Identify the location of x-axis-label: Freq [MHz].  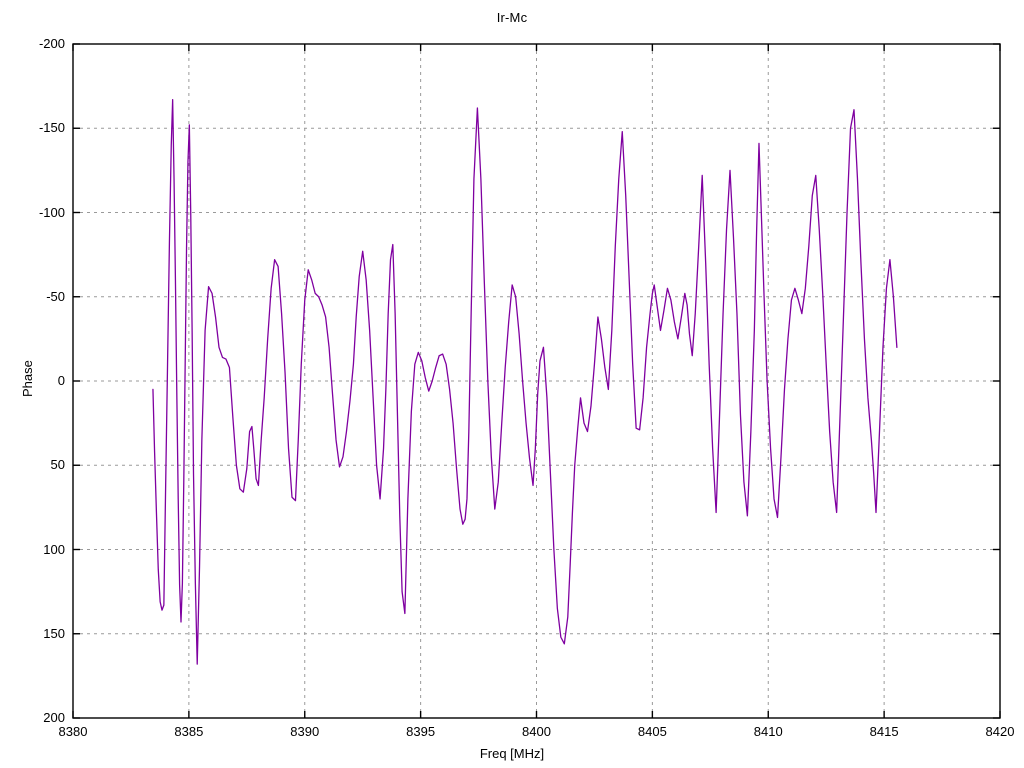
(512, 753).